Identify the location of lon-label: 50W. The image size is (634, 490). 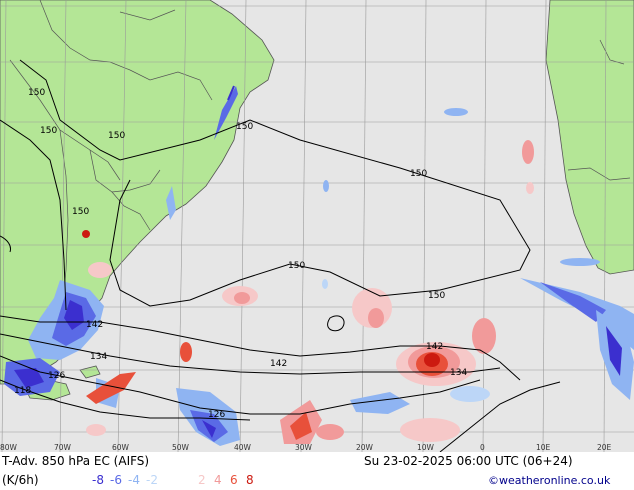
(181, 447).